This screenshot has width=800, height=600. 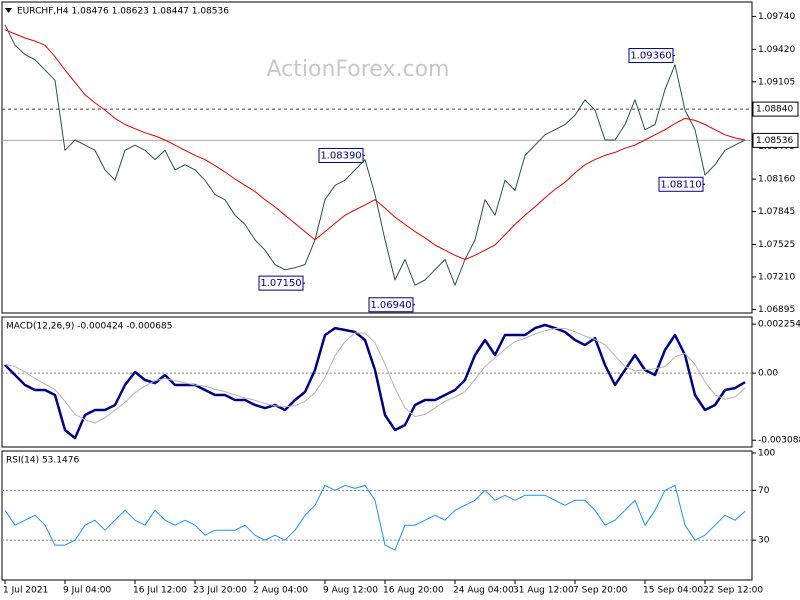 I want to click on annotation-label: 1.08390, so click(x=340, y=155).